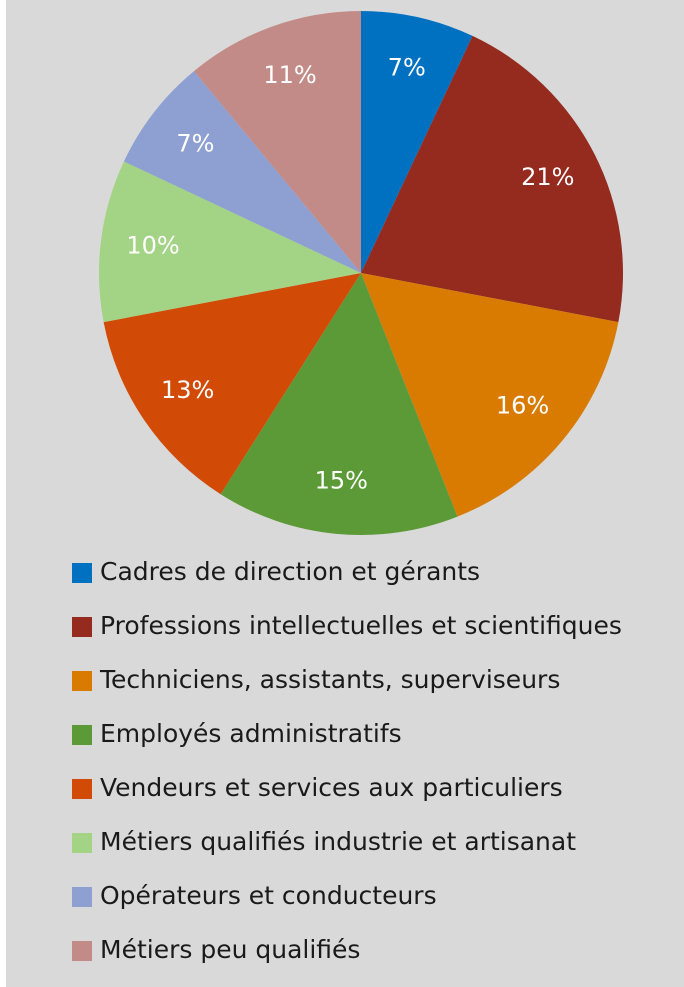  I want to click on legend-label: Métiers peu qualifiés, so click(230, 949).